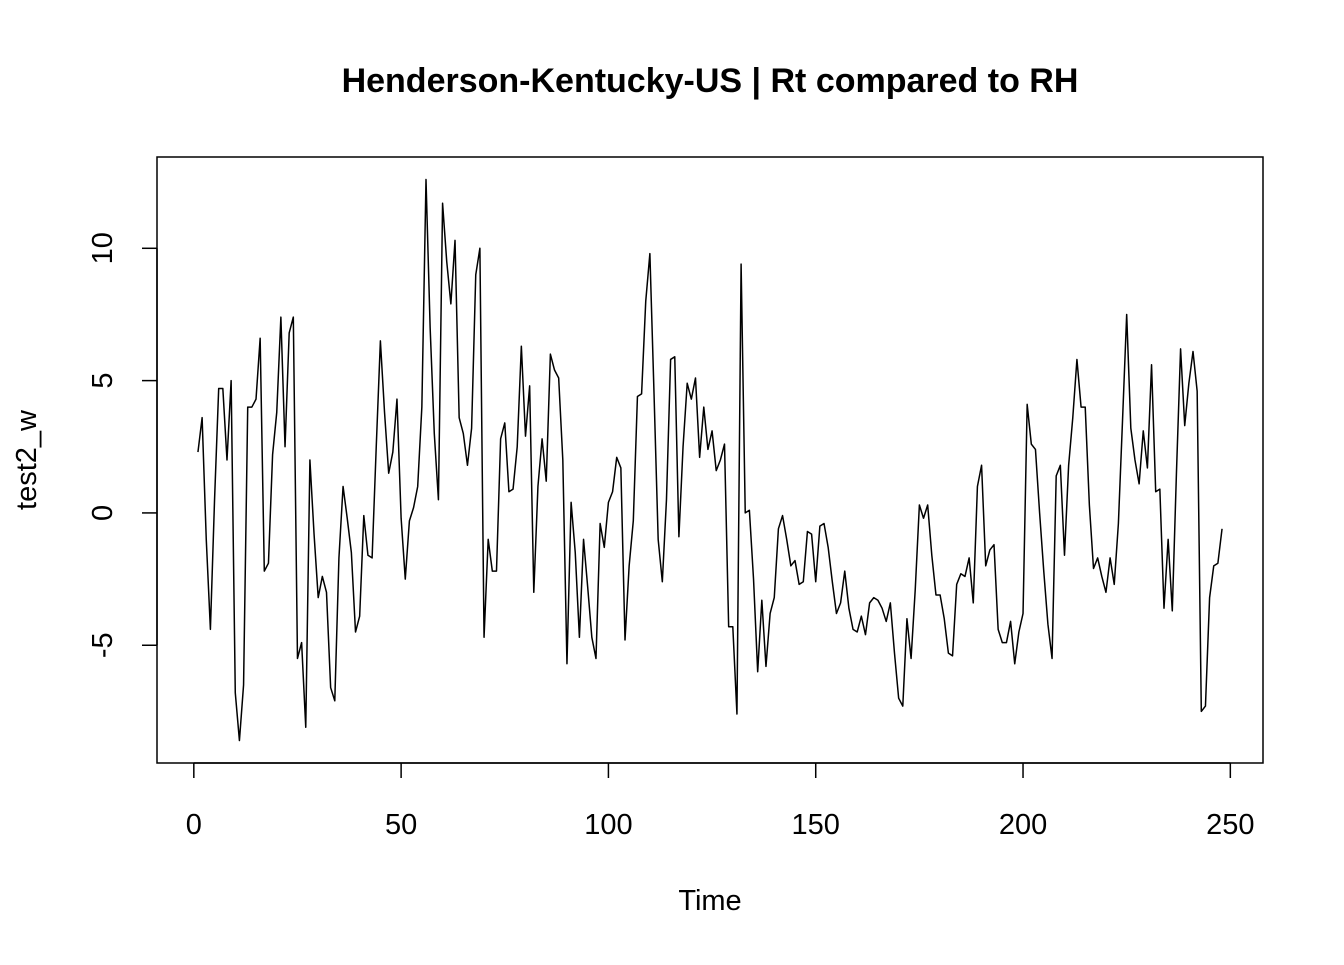 The height and width of the screenshot is (965, 1344). Describe the element at coordinates (103, 381) in the screenshot. I see `y-tick-label: 5` at that location.